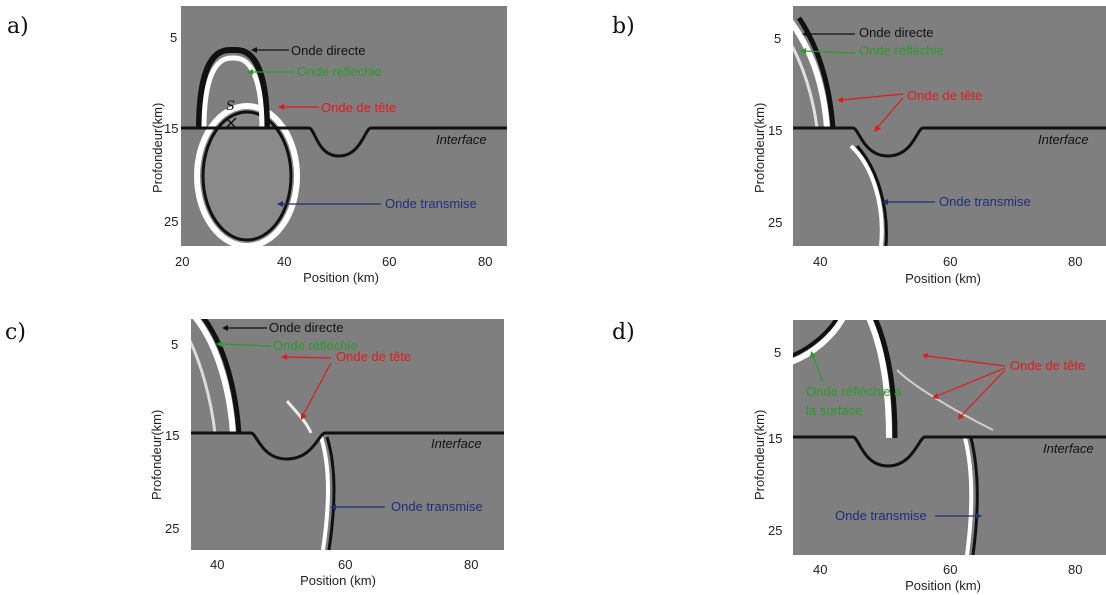  I want to click on x-tick-d-60: 60, so click(950, 569).